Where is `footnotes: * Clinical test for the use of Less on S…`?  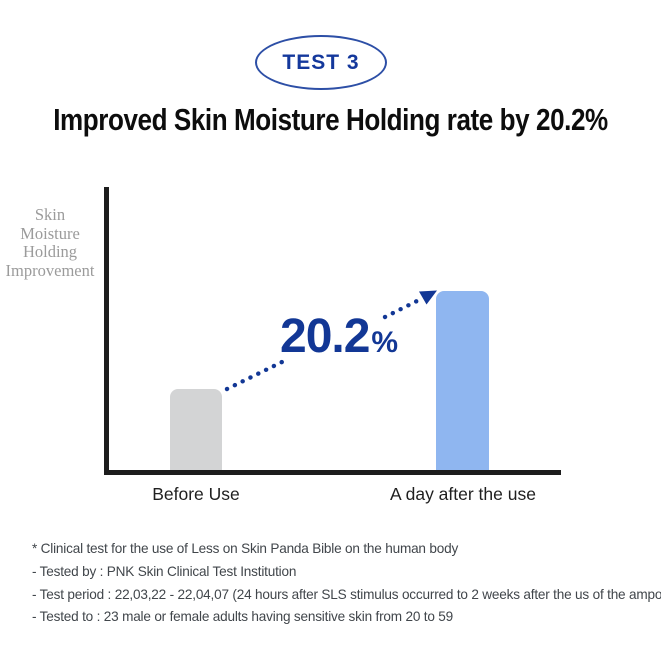
footnotes: * Clinical test for the use of Less on S… is located at coordinates (346, 583).